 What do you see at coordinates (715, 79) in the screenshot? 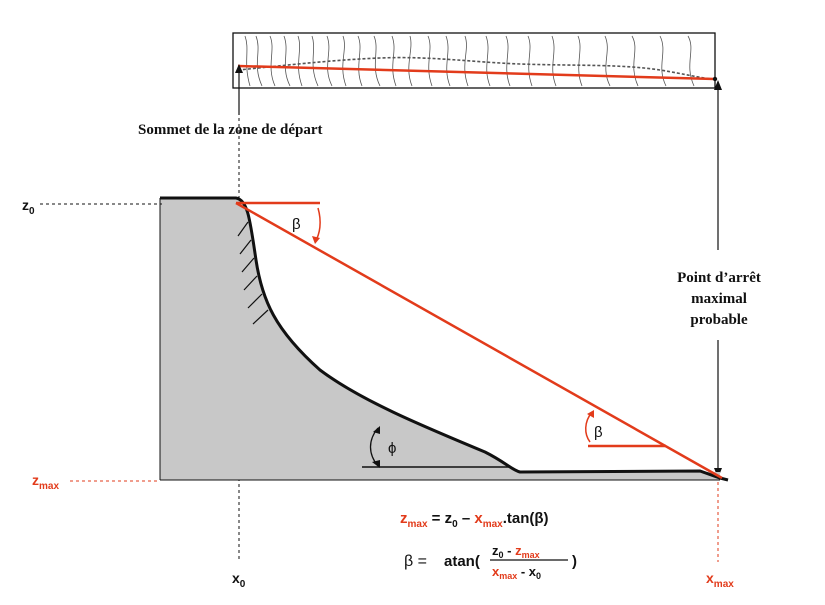
I see `stop-point-marker` at bounding box center [715, 79].